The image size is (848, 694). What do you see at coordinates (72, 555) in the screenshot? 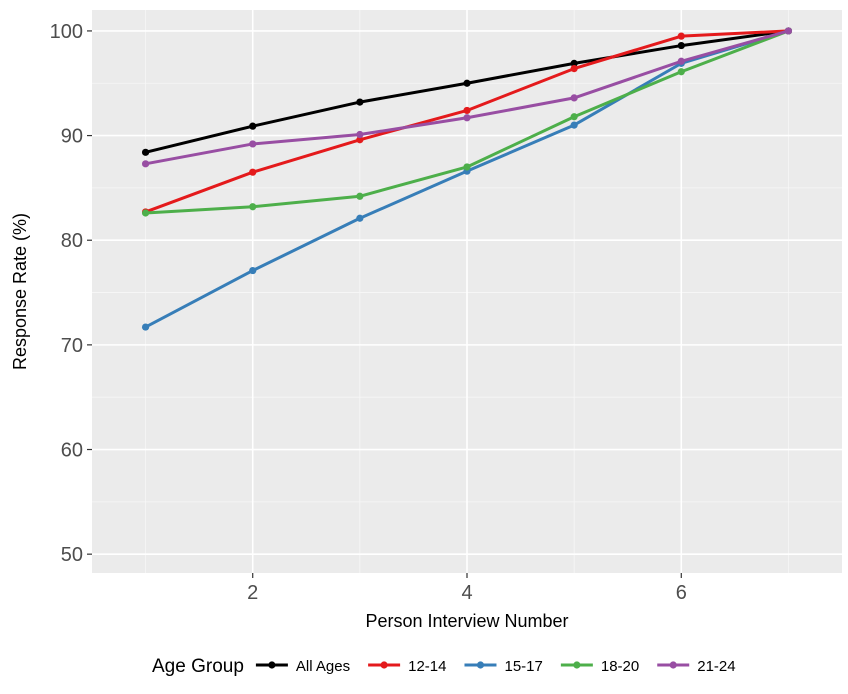
I see `y-tick-label: 50` at bounding box center [72, 555].